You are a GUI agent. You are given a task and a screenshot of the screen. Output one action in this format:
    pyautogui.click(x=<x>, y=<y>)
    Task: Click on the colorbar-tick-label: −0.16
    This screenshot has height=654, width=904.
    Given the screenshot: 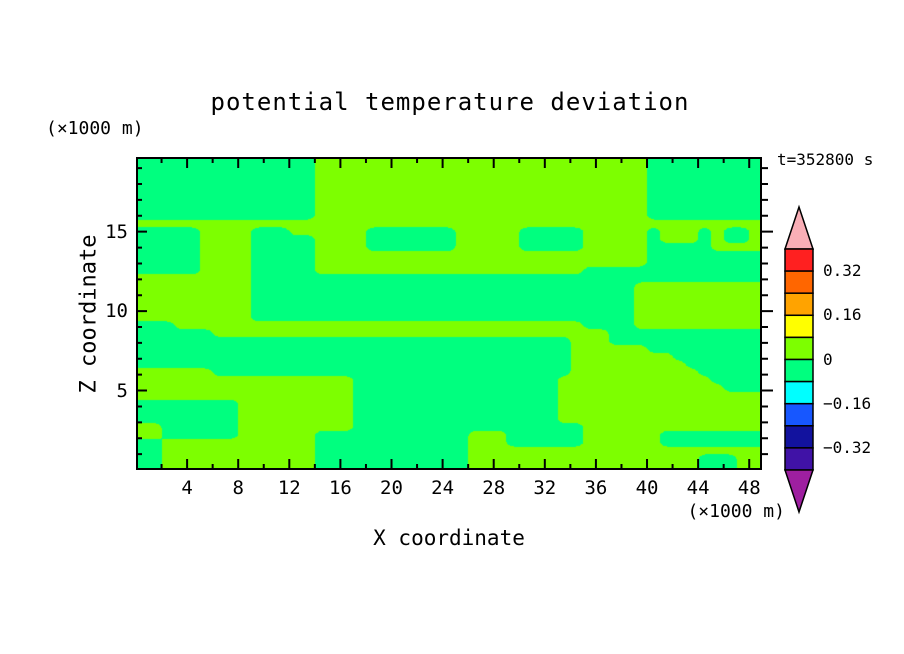 What is the action you would take?
    pyautogui.click(x=847, y=403)
    